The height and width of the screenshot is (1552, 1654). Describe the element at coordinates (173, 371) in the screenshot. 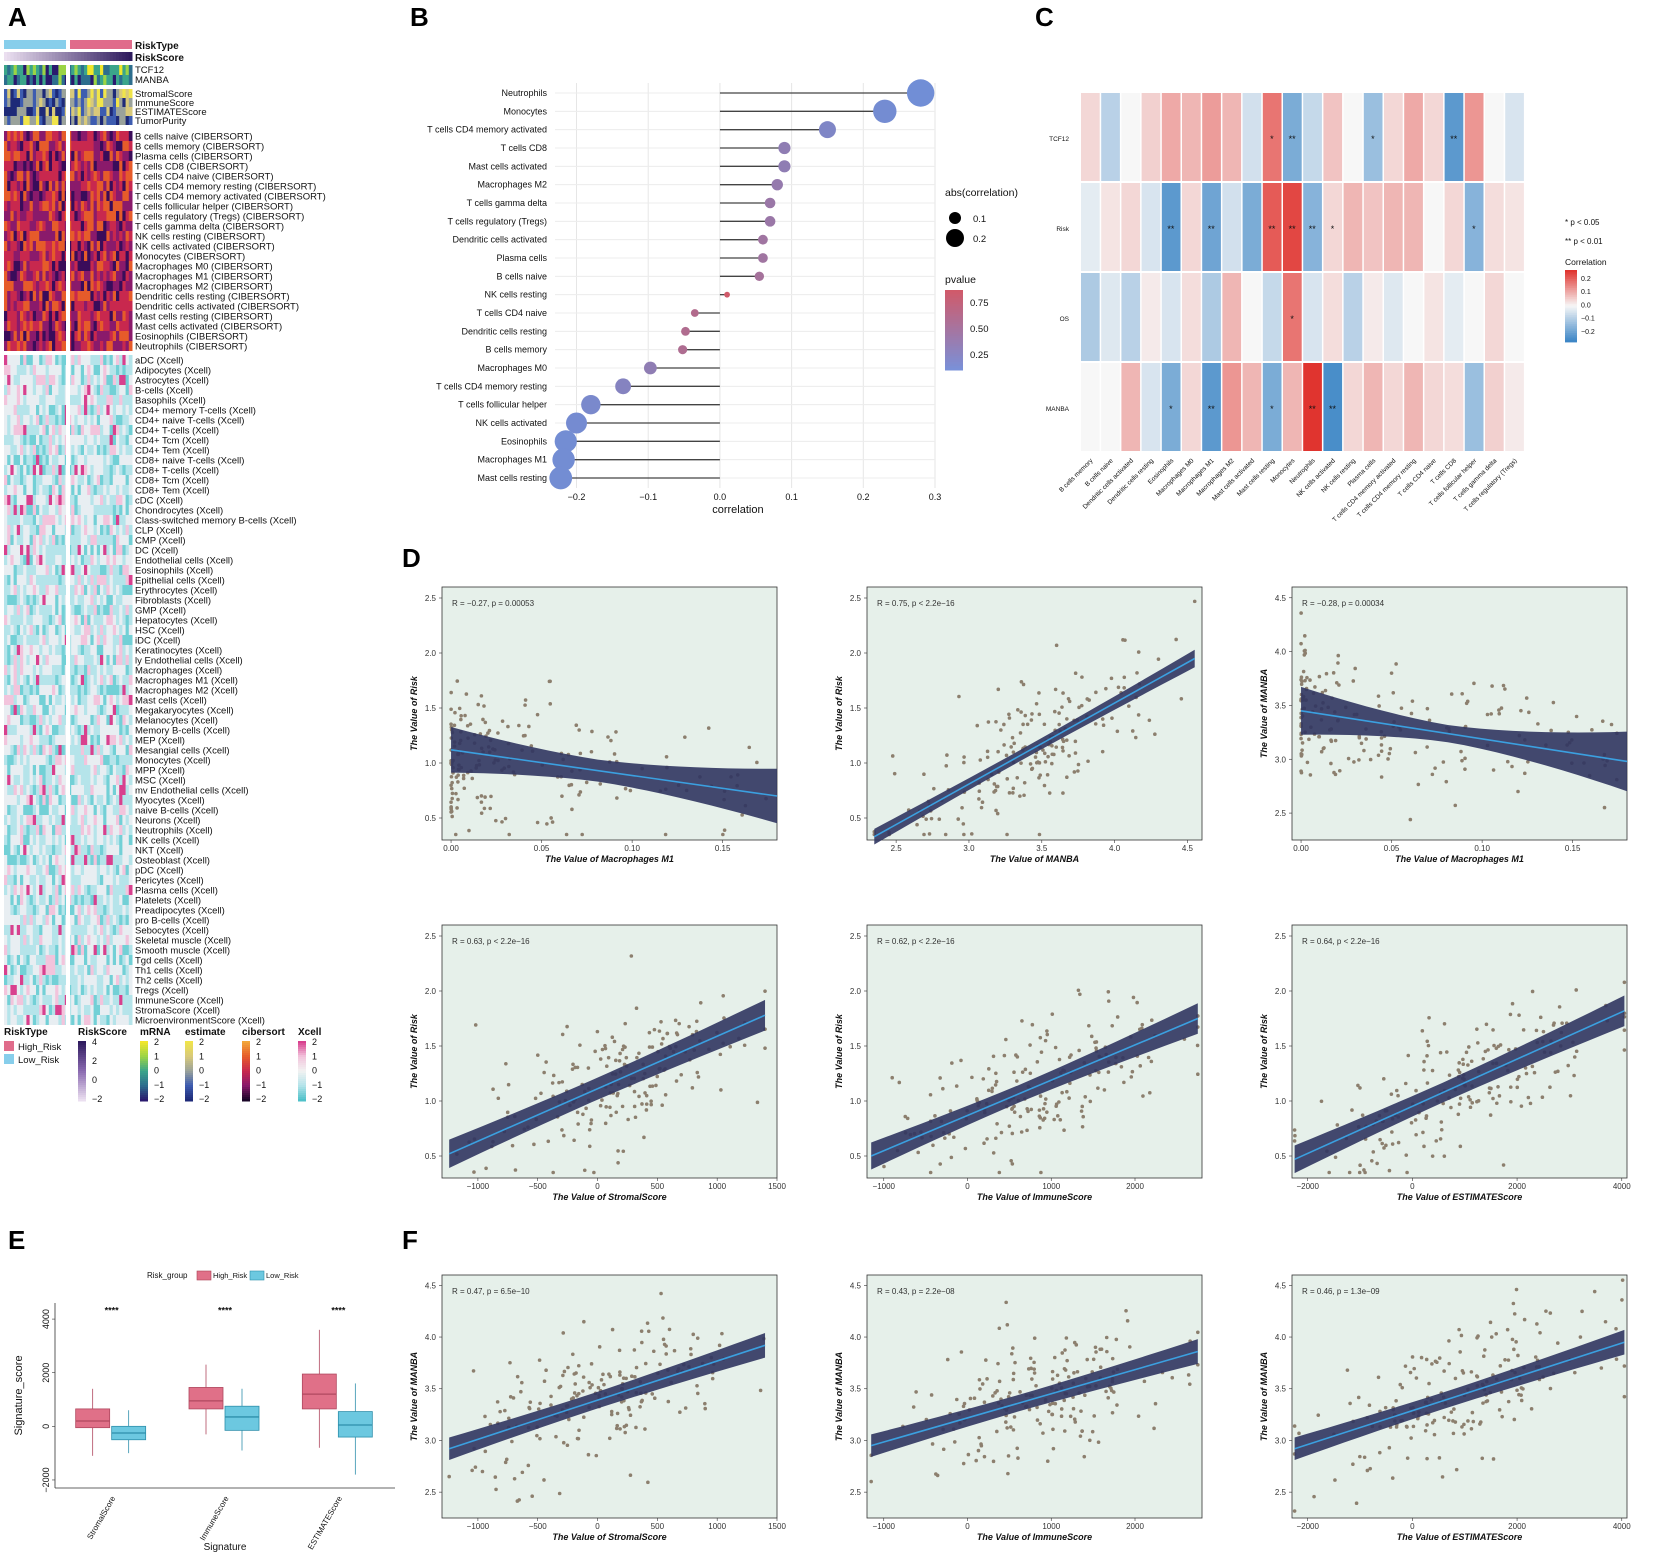

I see `xcell-label: Adipocytes (Xcell)` at that location.